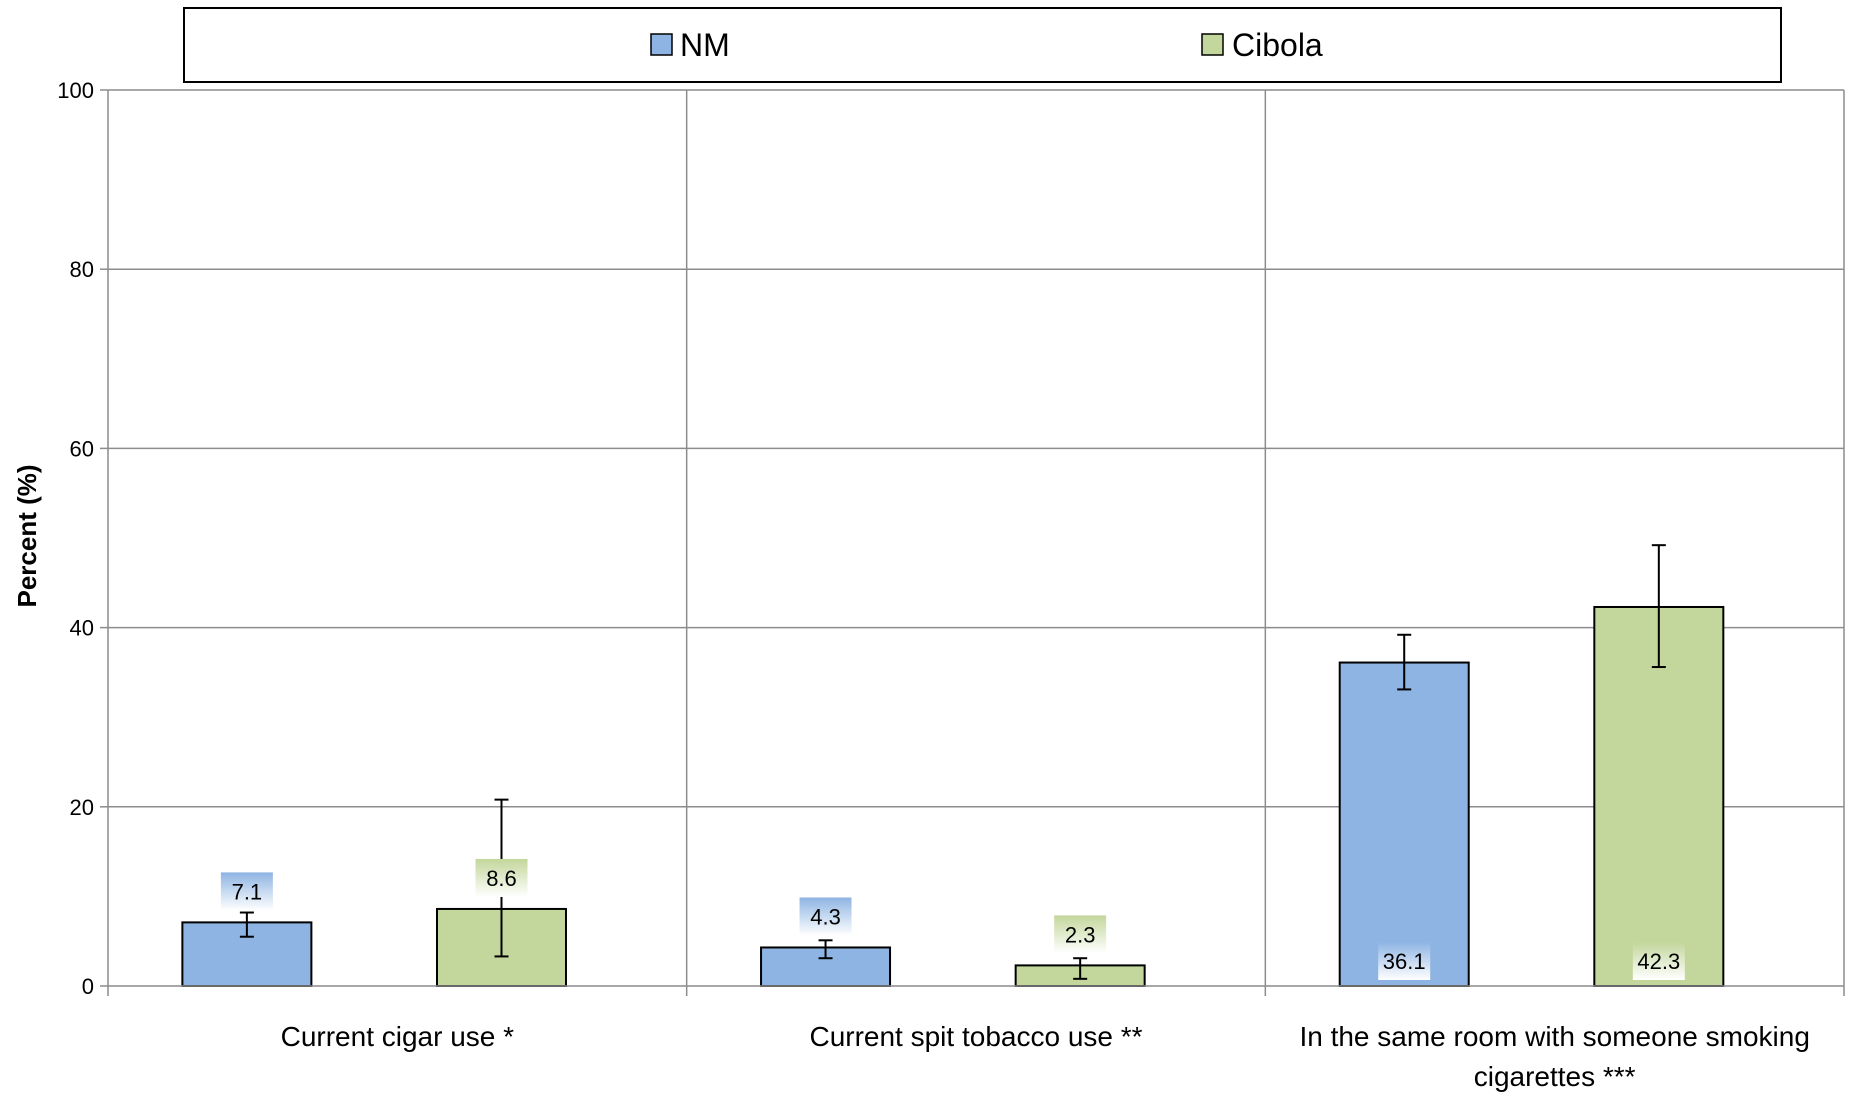 Image resolution: width=1851 pixels, height=1093 pixels. I want to click on data-label-cibola-2: 42.3, so click(1658, 961).